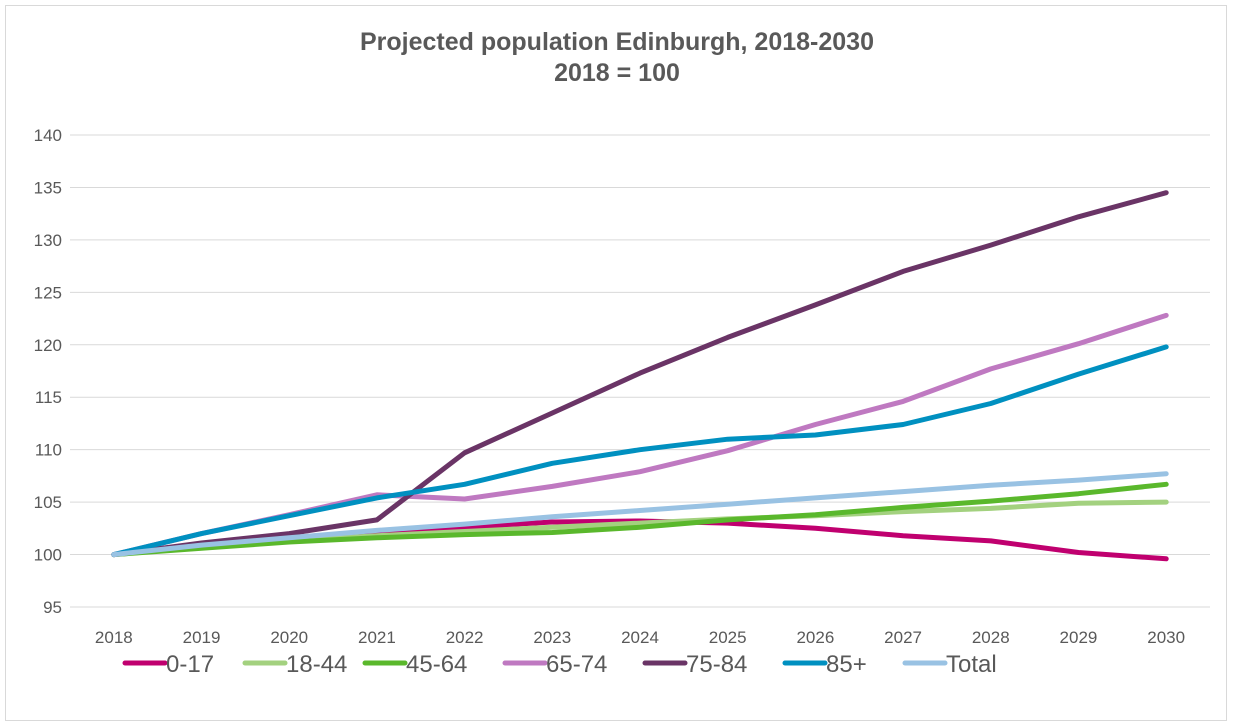 This screenshot has width=1234, height=727. Describe the element at coordinates (716, 664) in the screenshot. I see `legend-label: 75-84` at that location.